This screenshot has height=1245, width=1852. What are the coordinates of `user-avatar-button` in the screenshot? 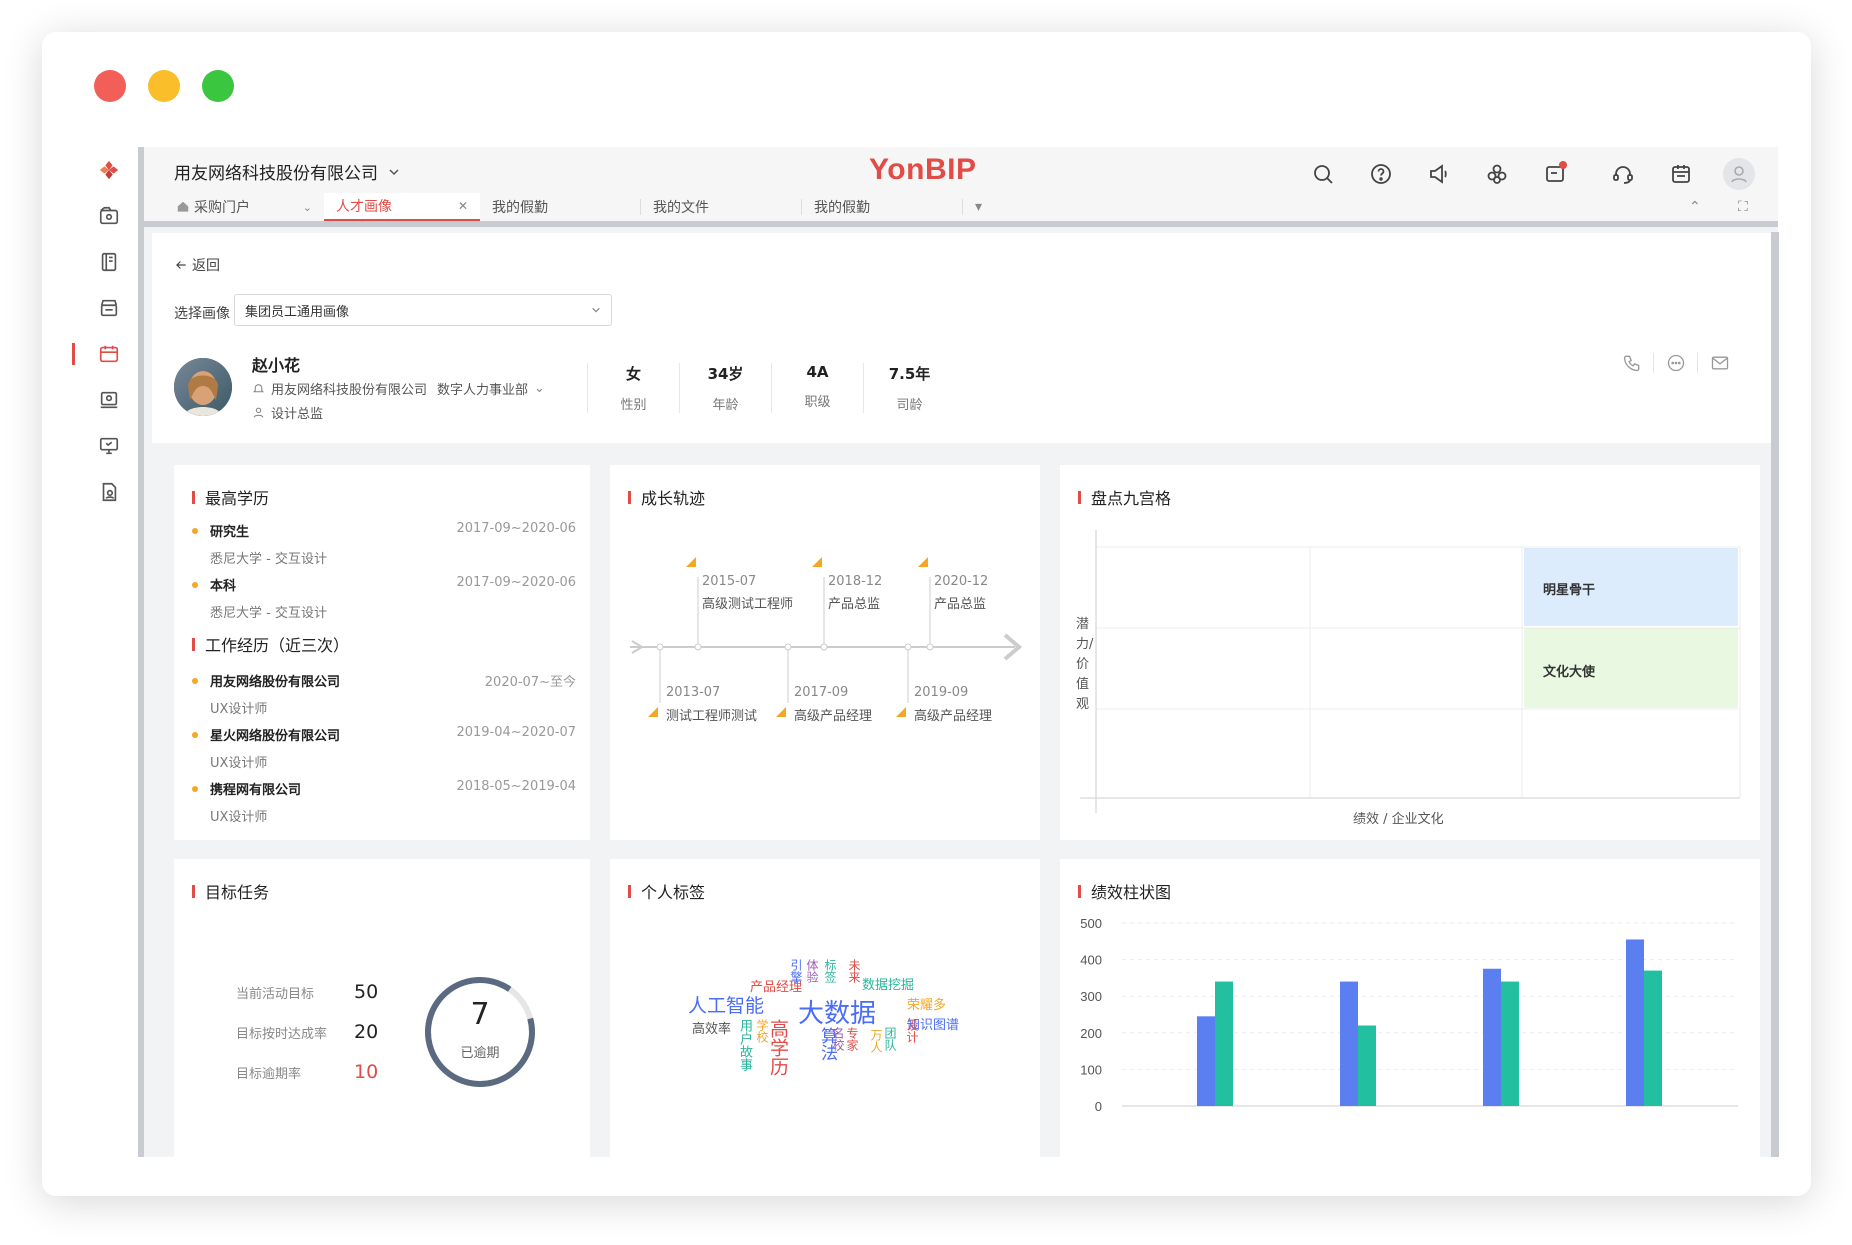 It's located at (1739, 174).